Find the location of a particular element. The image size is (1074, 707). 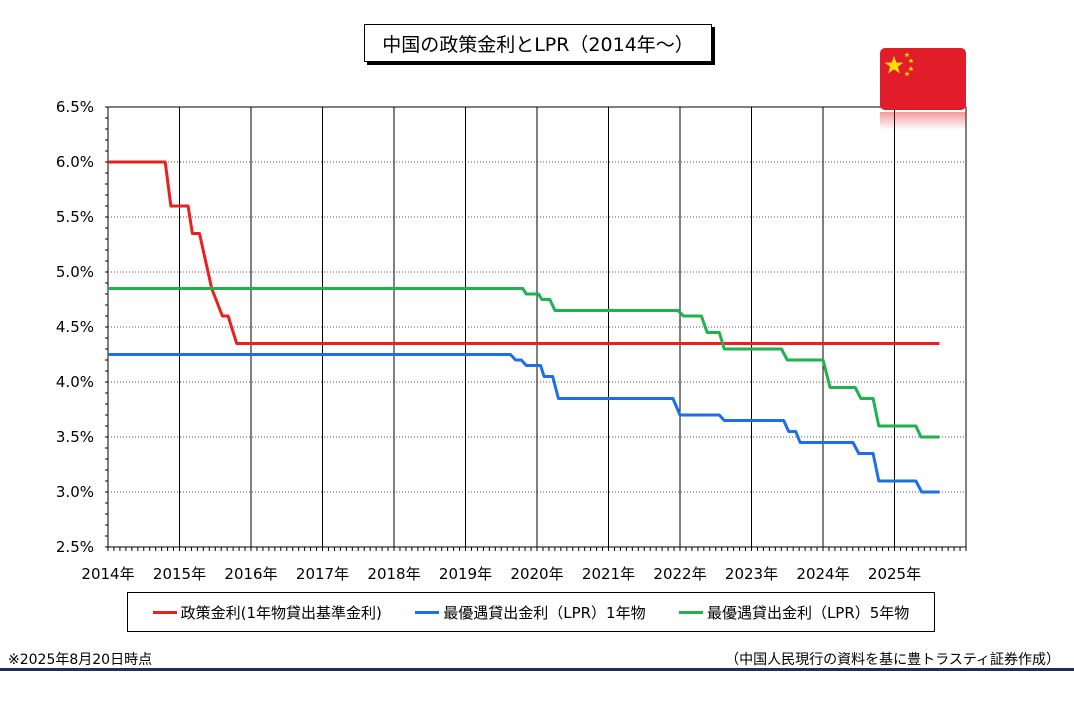

legend-item-lpr-5y: 最優遇貸出金利（LPR）5年物 is located at coordinates (794, 612).